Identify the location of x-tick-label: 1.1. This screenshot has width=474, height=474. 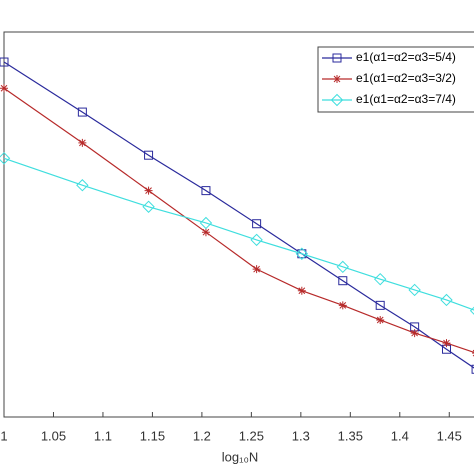
(103, 435).